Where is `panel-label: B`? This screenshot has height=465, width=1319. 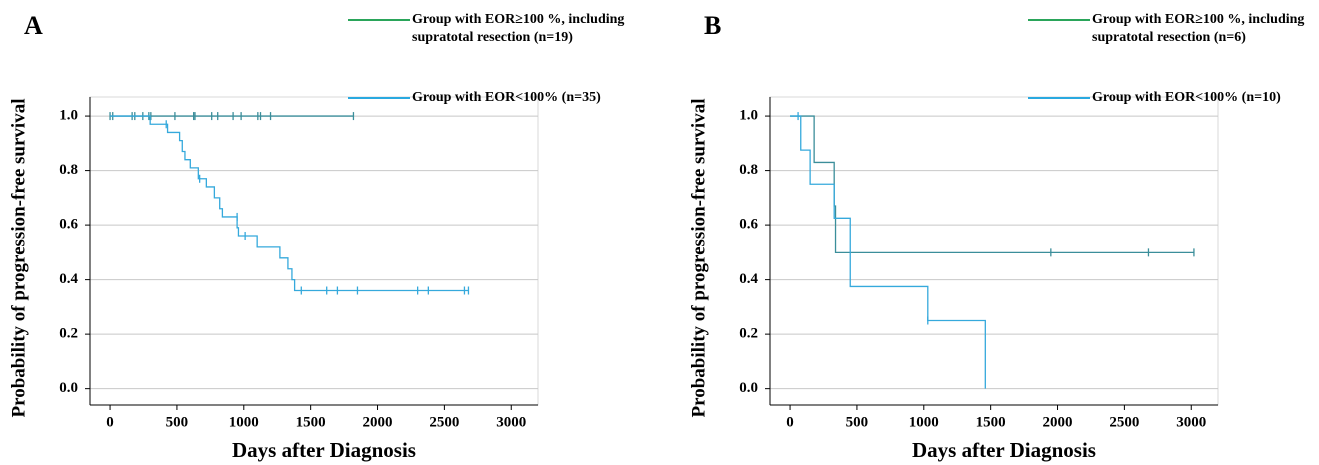
panel-label: B is located at coordinates (712, 25).